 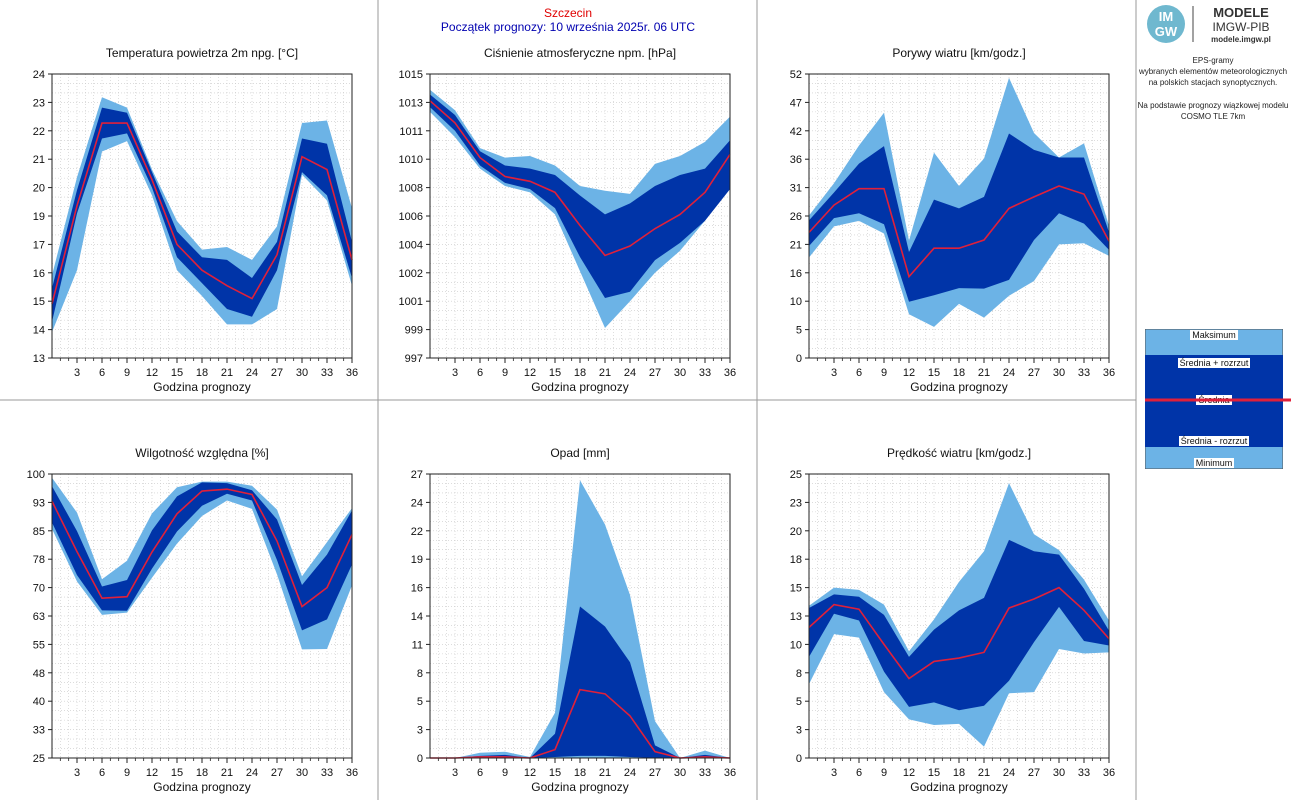 I want to click on y-tick-label: 10, so click(x=796, y=645).